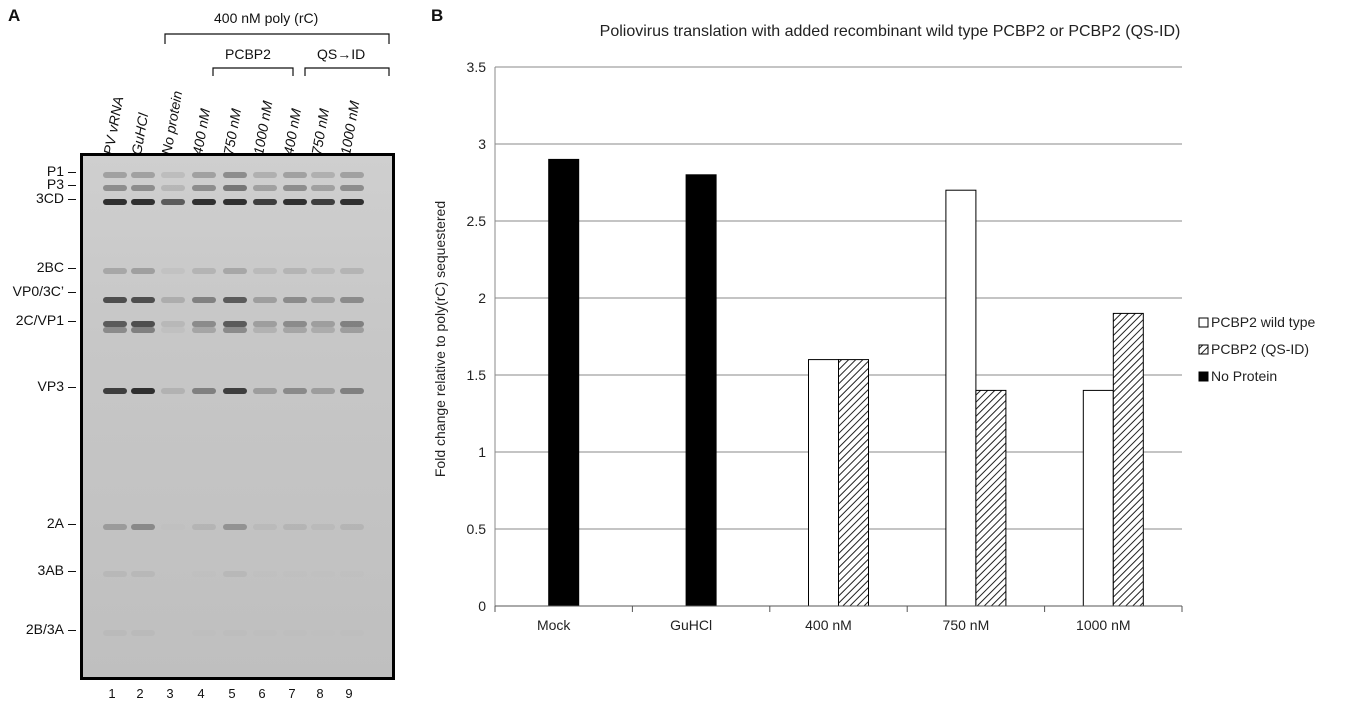 The width and height of the screenshot is (1348, 705). What do you see at coordinates (112, 693) in the screenshot?
I see `lane-number-1: 1` at bounding box center [112, 693].